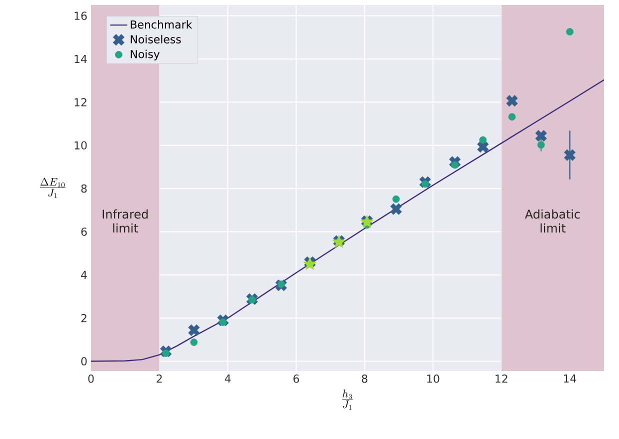  What do you see at coordinates (552, 220) in the screenshot?
I see `band-label: Adiabatic limit` at bounding box center [552, 220].